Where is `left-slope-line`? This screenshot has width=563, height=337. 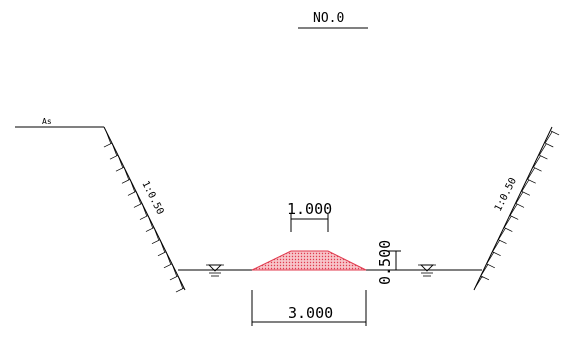
left-slope-line is located at coordinates (144, 208).